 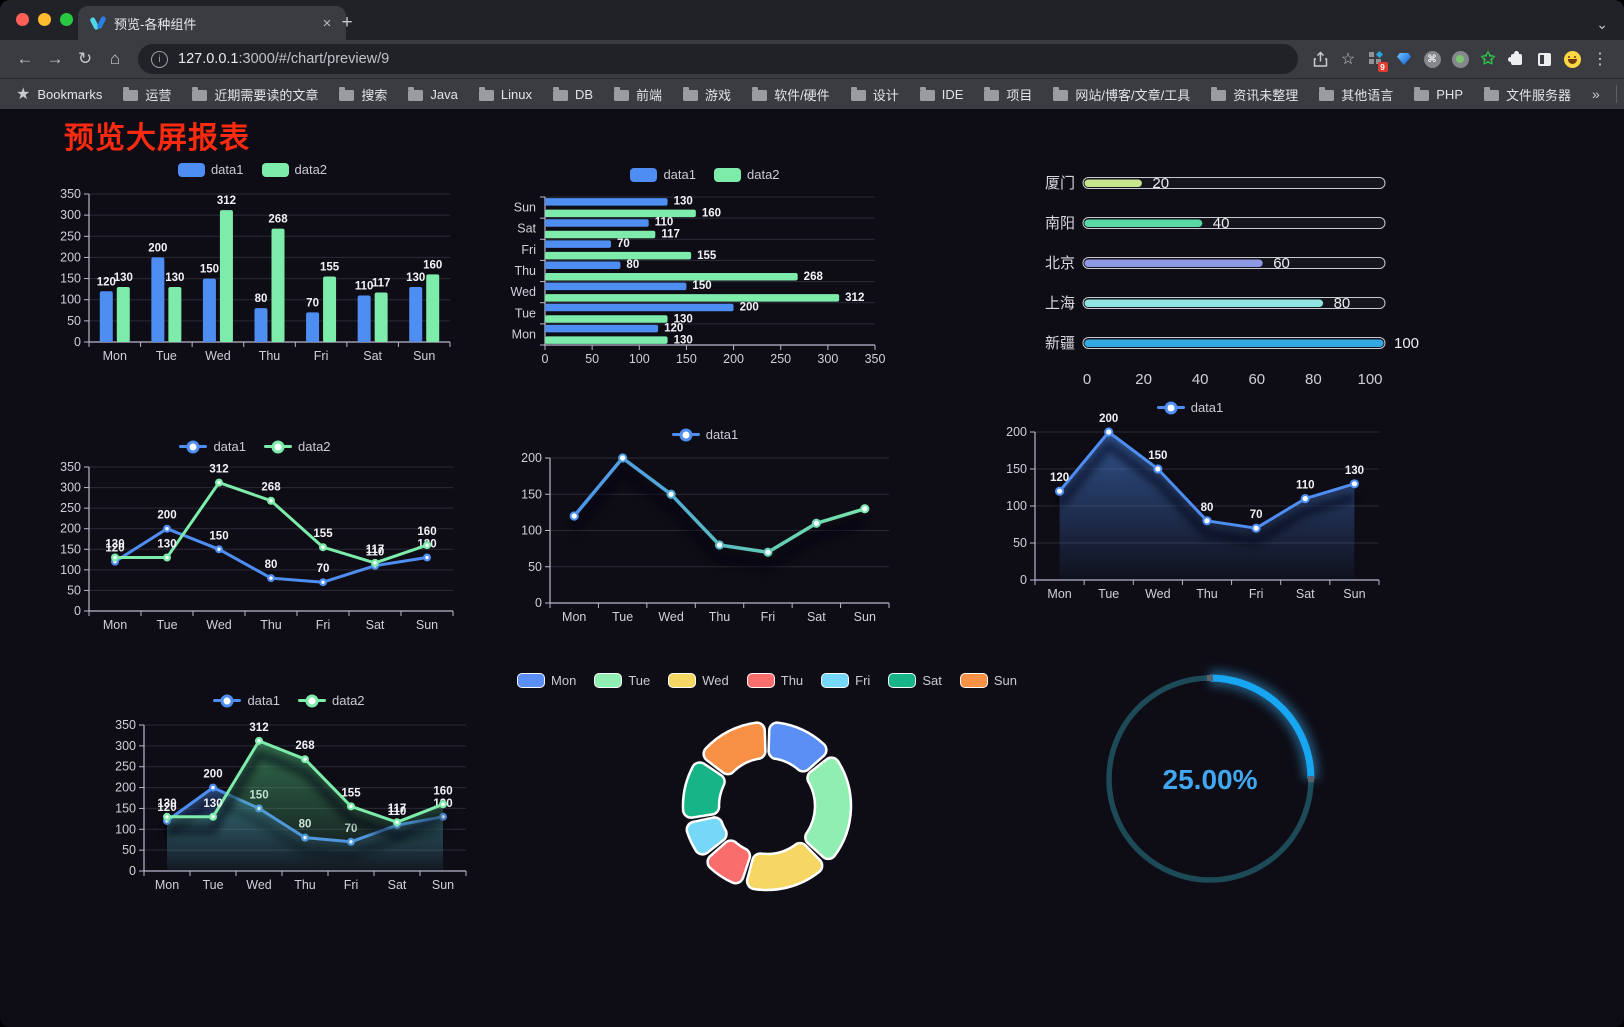 I want to click on legend-item: Fri, so click(x=845, y=680).